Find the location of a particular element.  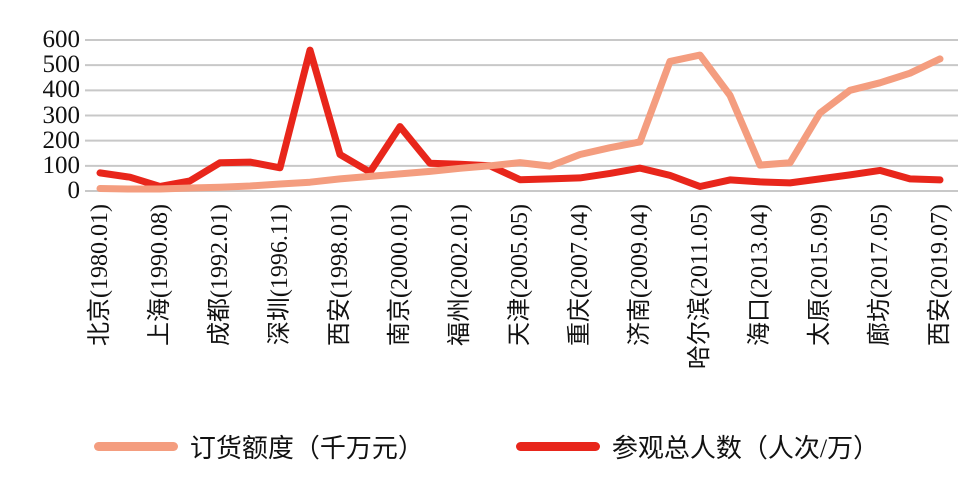

x-tick-label: 太原(2015.09) is located at coordinates (820, 275).